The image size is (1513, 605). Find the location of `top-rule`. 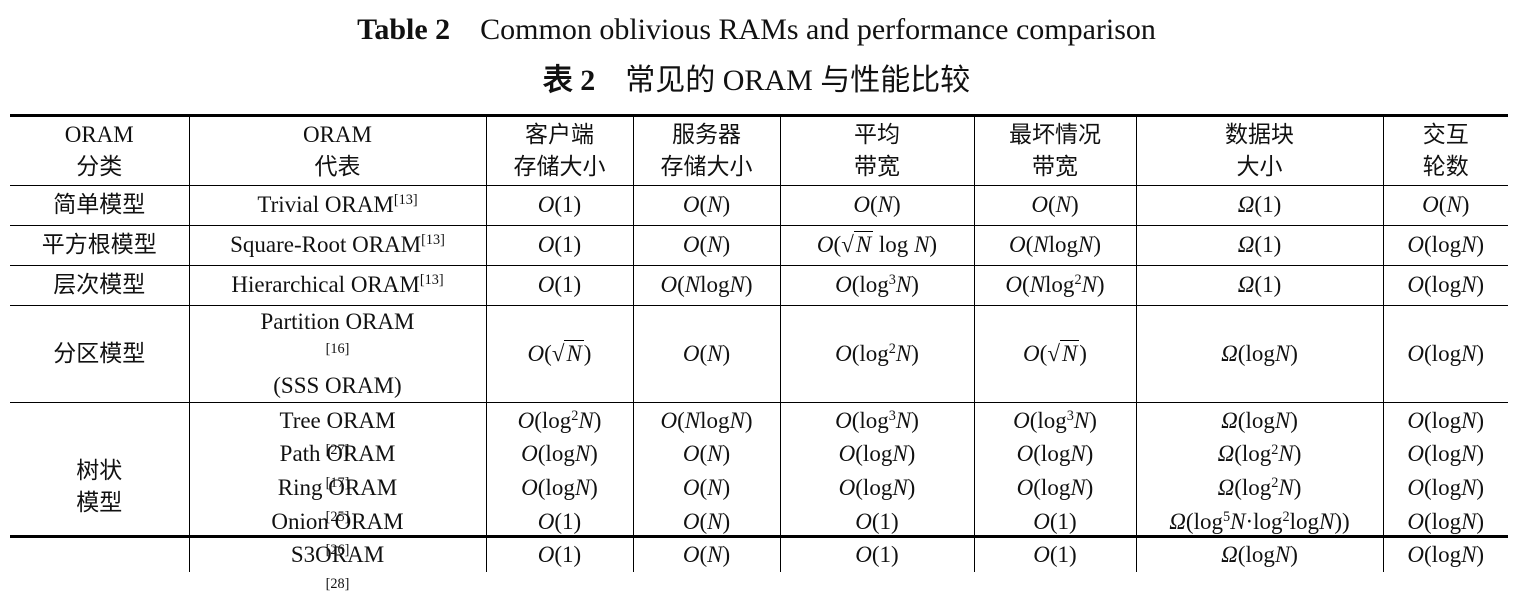

top-rule is located at coordinates (759, 115).